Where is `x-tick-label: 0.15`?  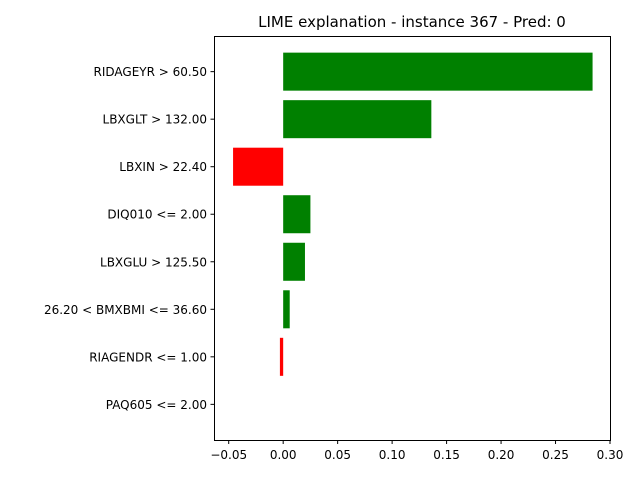 x-tick-label: 0.15 is located at coordinates (446, 455).